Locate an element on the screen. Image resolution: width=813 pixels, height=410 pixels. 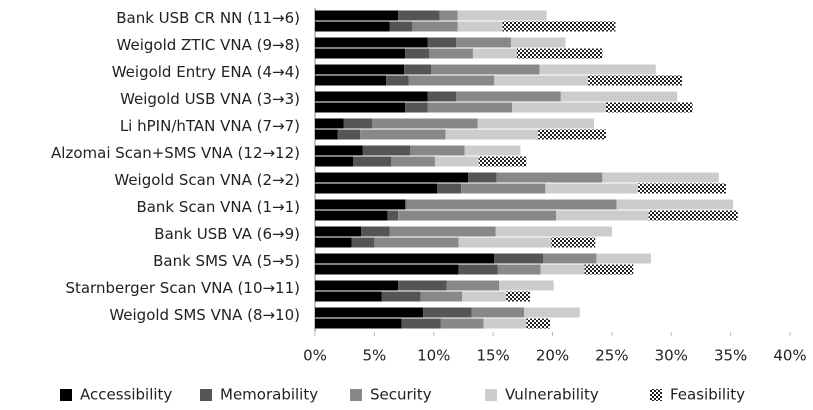
x-tick-label: 5% is located at coordinates (374, 356).